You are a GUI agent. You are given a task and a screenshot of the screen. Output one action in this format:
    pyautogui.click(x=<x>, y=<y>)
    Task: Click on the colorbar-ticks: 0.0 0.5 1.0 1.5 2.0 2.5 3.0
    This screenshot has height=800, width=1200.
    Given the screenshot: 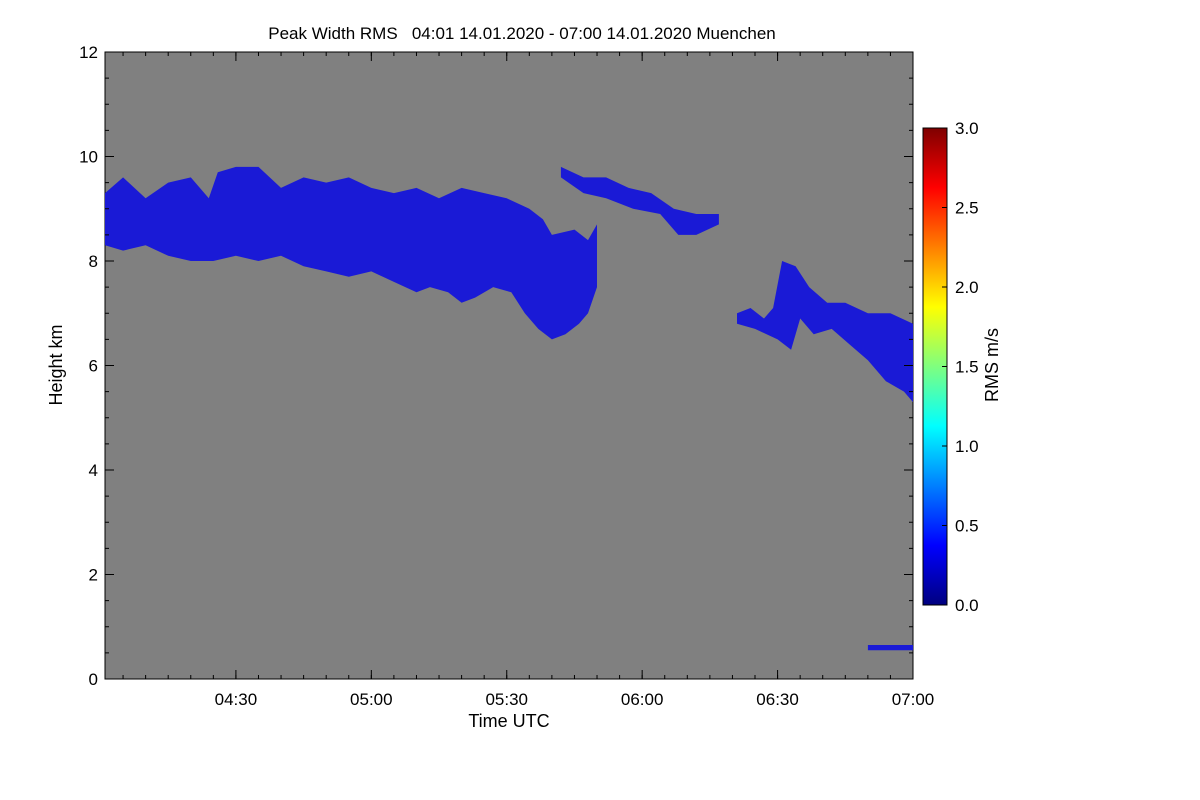 What is the action you would take?
    pyautogui.click(x=960, y=367)
    